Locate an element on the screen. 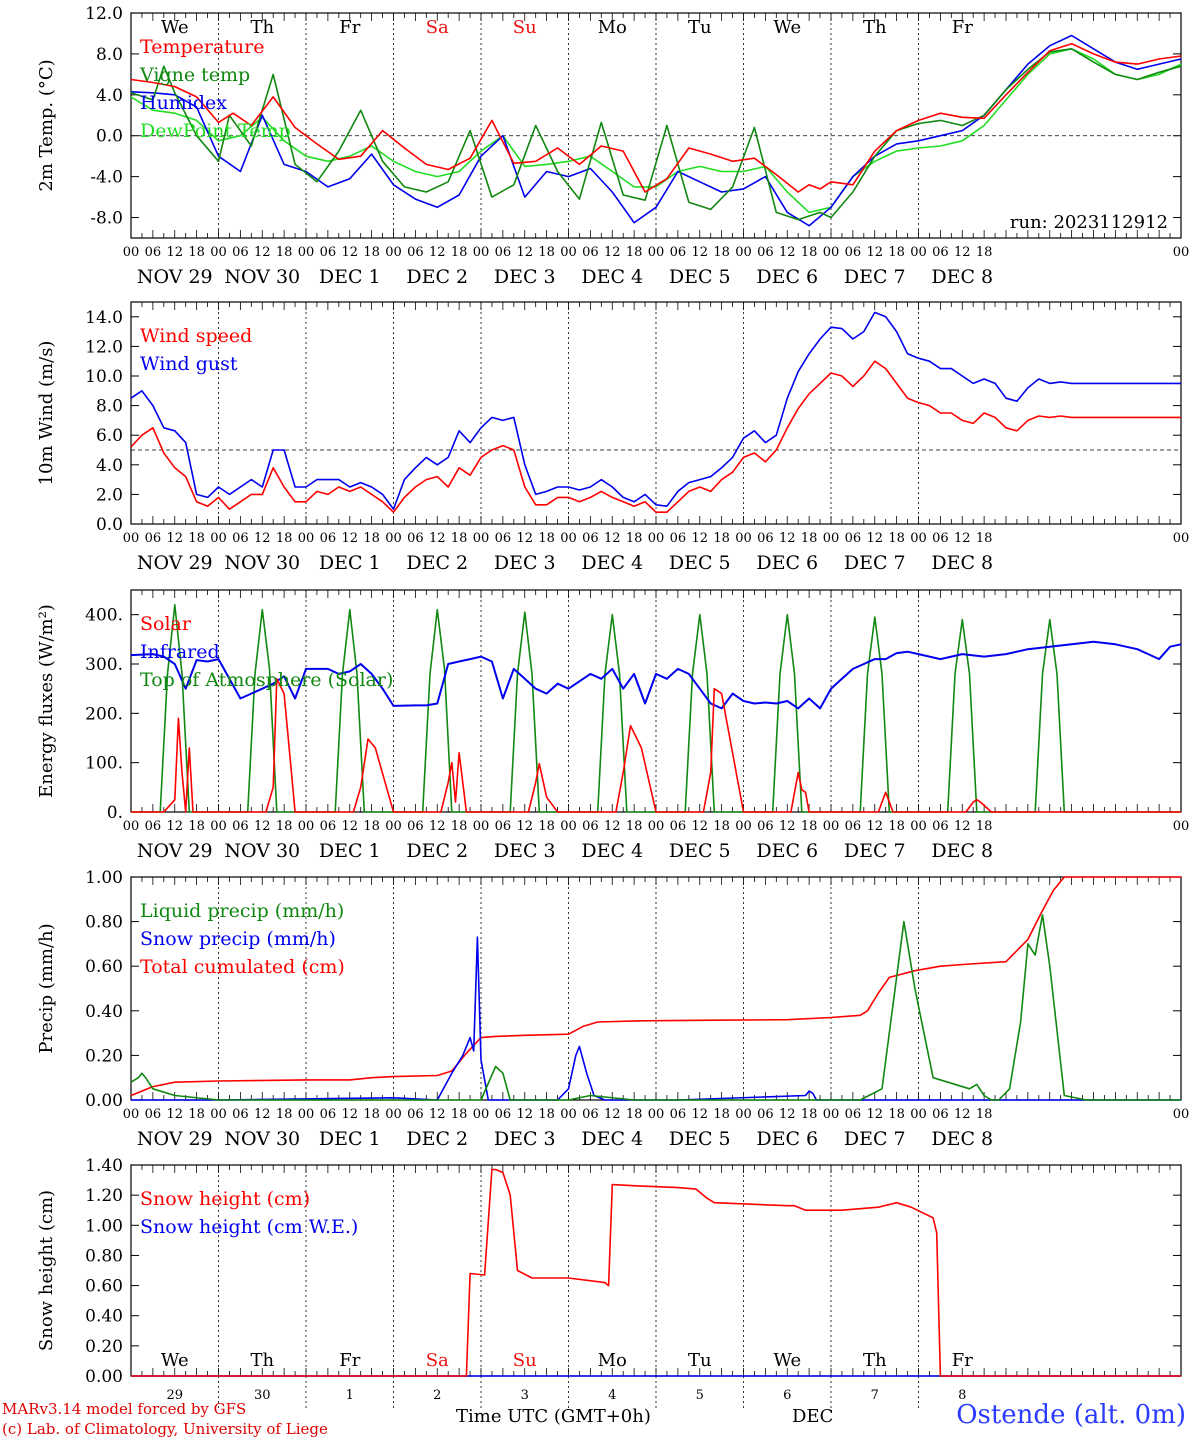 This screenshot has width=1194, height=1440. y-tick-label: 100. is located at coordinates (104, 764).